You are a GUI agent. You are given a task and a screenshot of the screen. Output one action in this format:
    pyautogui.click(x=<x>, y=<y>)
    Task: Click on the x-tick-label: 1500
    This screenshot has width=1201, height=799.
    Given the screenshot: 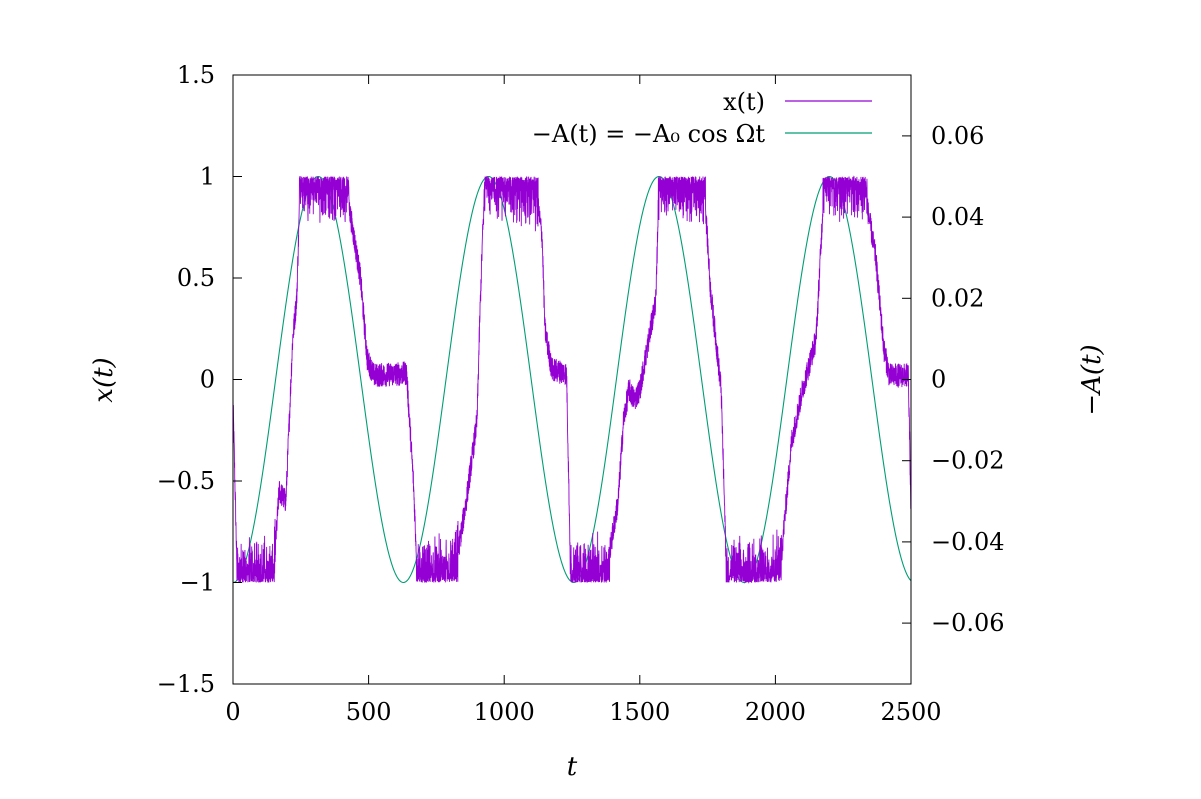 What is the action you would take?
    pyautogui.click(x=639, y=712)
    